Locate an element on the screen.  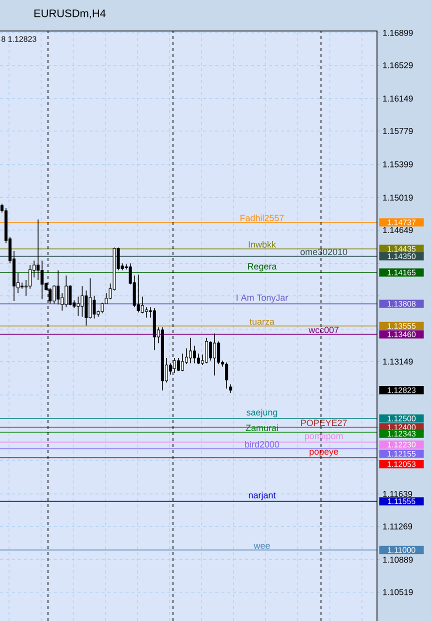
ref-line-label: wee is located at coordinates (262, 546).